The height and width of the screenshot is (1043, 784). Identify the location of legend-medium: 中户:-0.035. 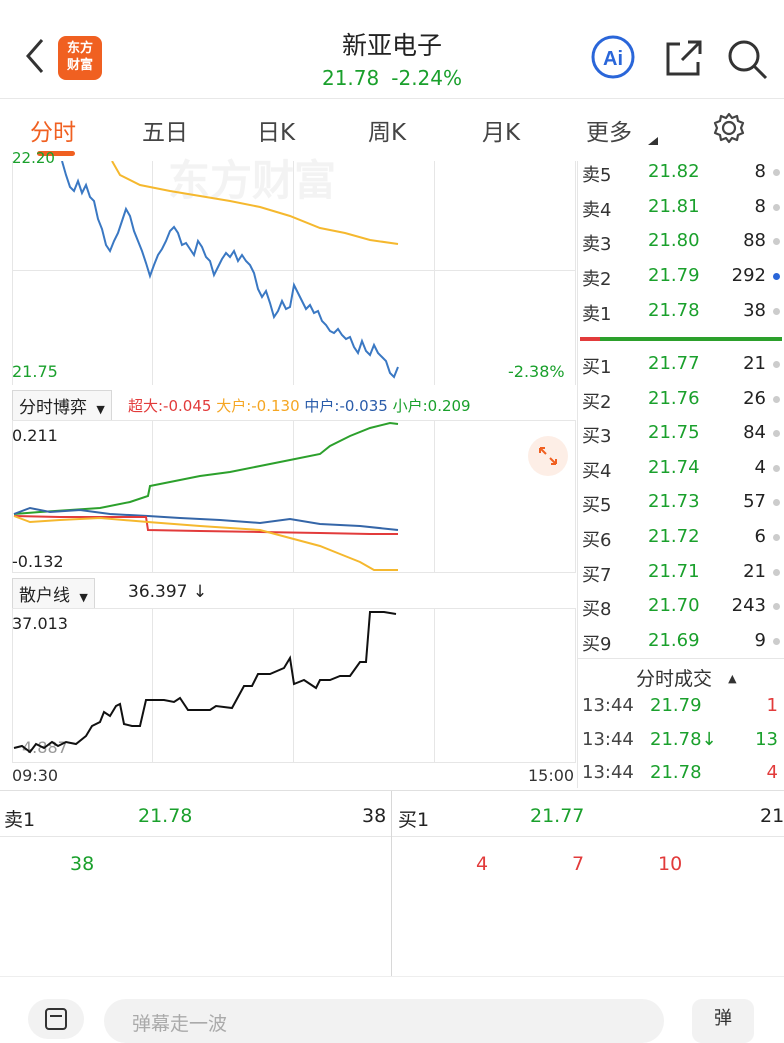
(346, 406).